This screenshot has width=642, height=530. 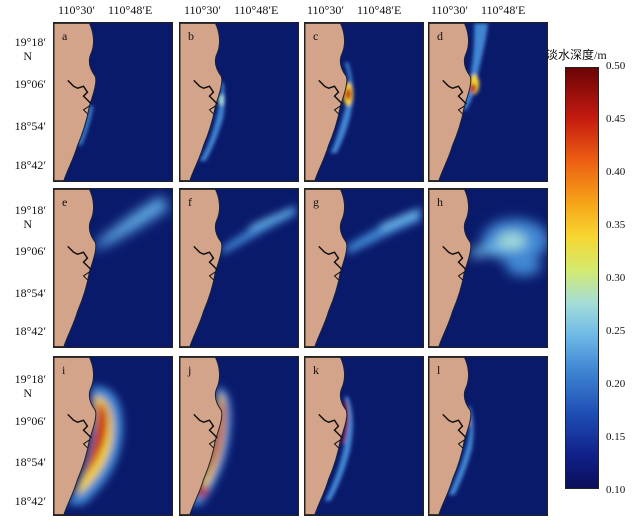 What do you see at coordinates (576, 55) in the screenshot?
I see `colorbar-title: 淡水深度/m` at bounding box center [576, 55].